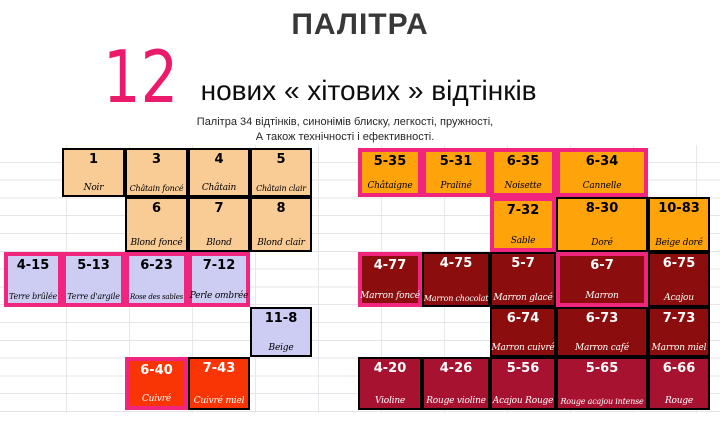 Image resolution: width=720 pixels, height=428 pixels. What do you see at coordinates (523, 224) in the screenshot?
I see `shade-cell-7-32: 7-32 Sable` at bounding box center [523, 224].